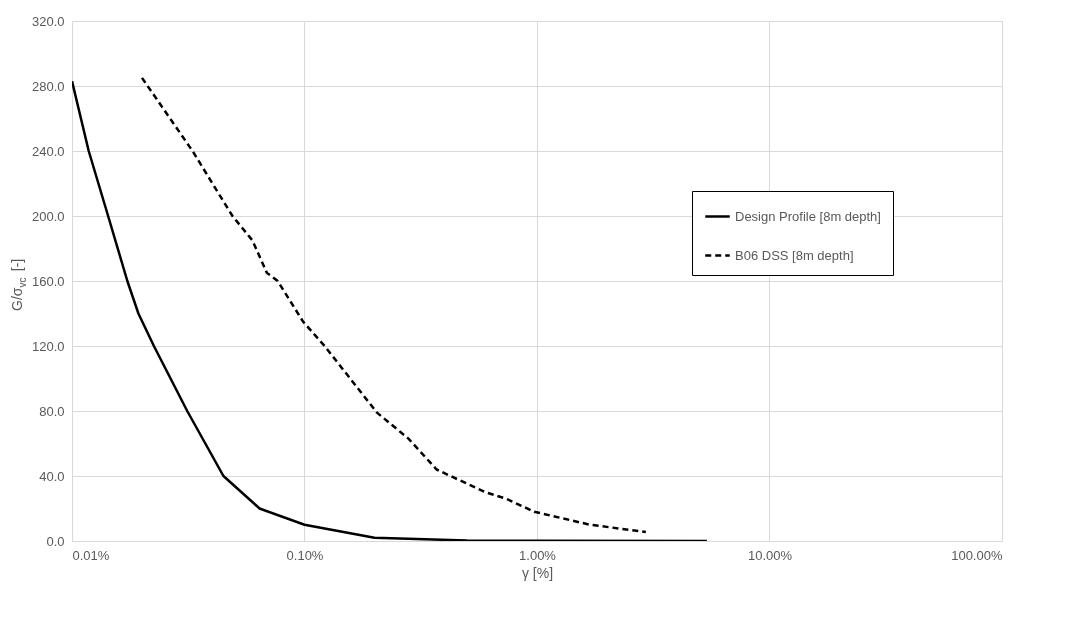 The width and height of the screenshot is (1076, 624). What do you see at coordinates (52, 411) in the screenshot?
I see `y-tick-label: 80.0` at bounding box center [52, 411].